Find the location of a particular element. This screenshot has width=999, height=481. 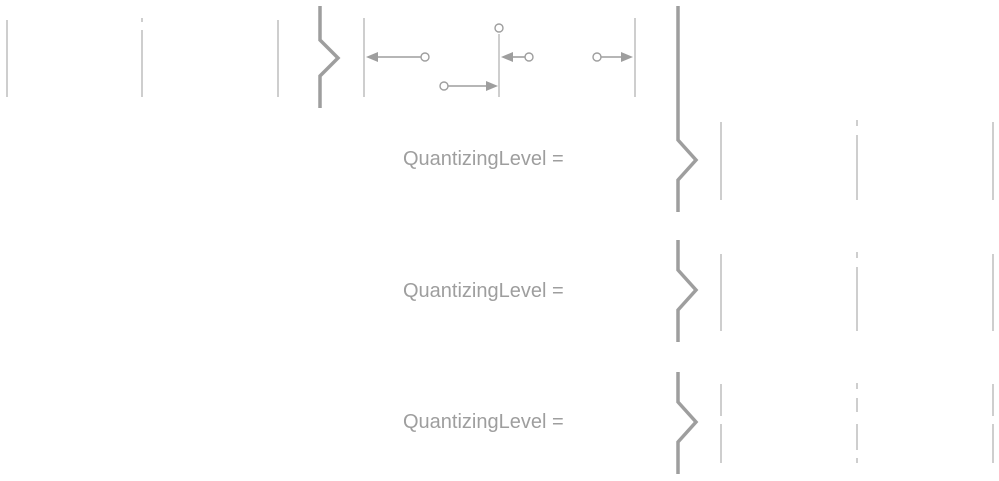

row-3-ticks is located at coordinates (857, 423).